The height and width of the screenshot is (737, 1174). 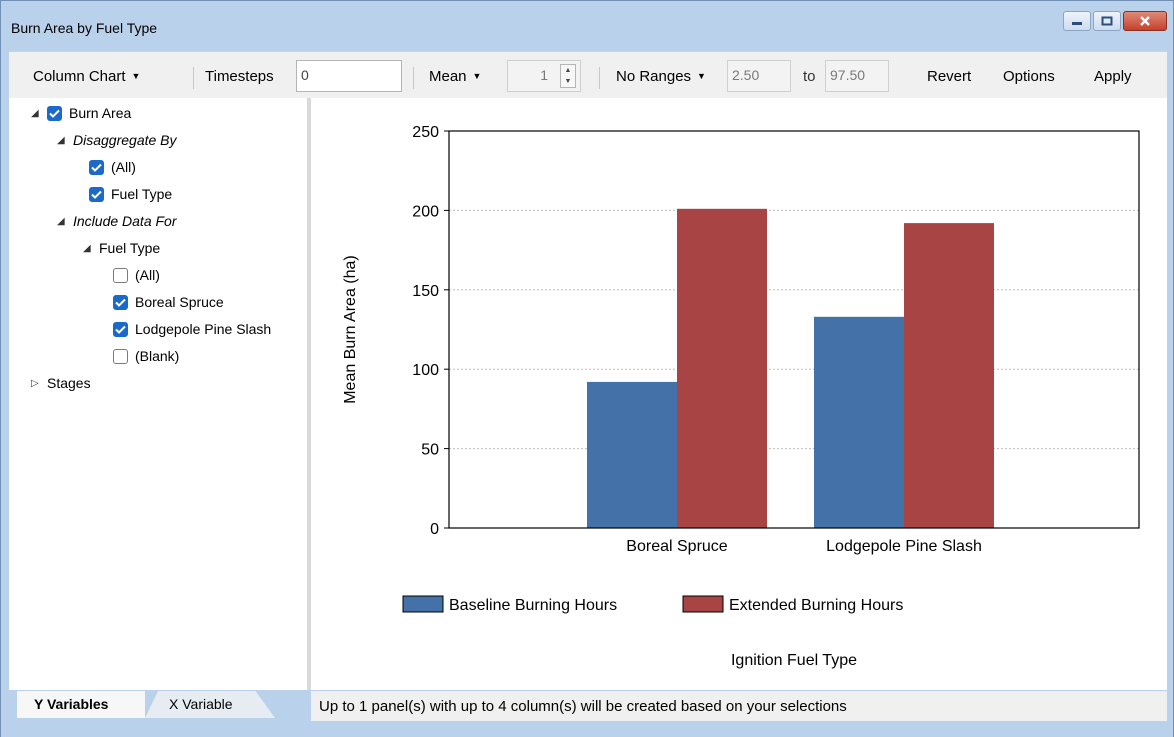 I want to click on percentile-spinner: 1 ▲ ▼, so click(x=544, y=76).